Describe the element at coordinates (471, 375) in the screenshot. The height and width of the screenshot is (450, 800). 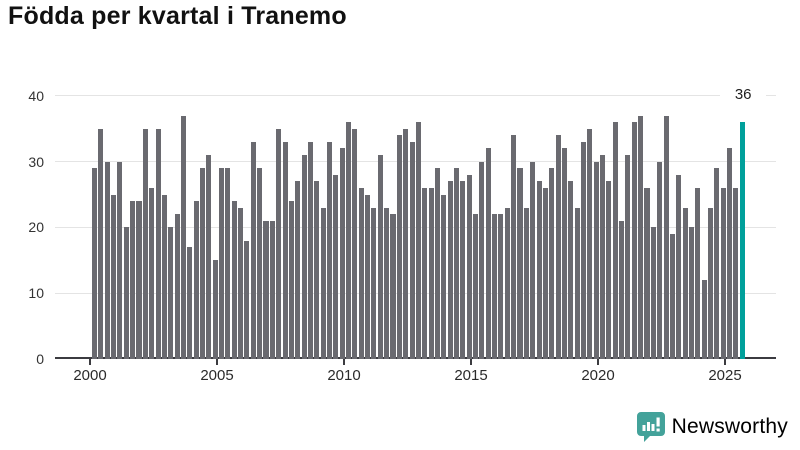
I see `x-axis-tick-label: 2015` at that location.